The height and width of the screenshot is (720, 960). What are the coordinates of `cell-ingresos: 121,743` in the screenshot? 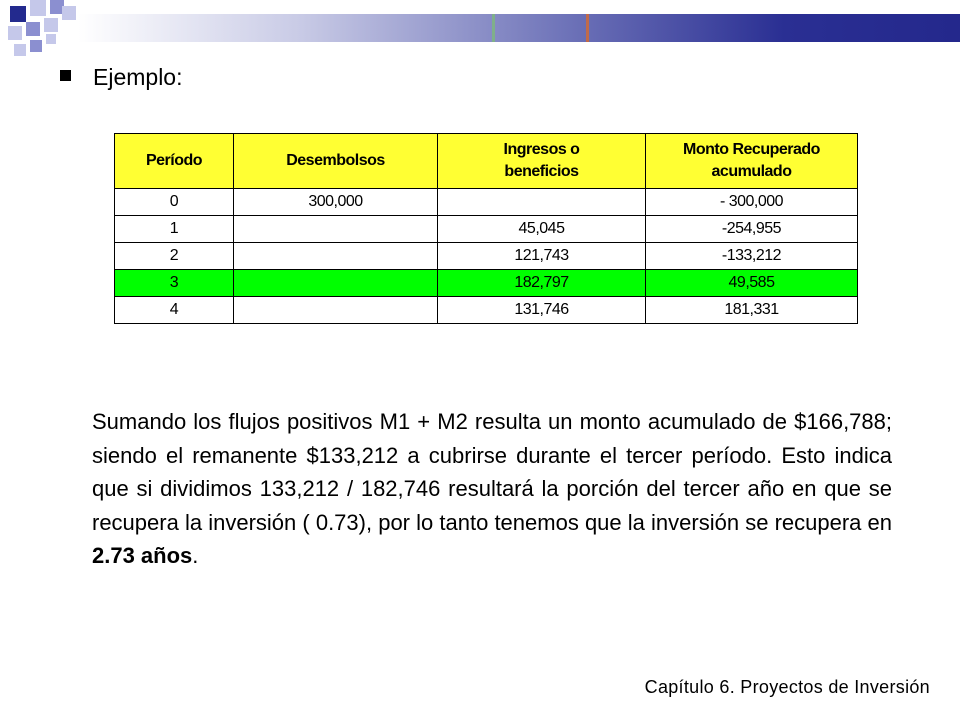 It's located at (541, 256).